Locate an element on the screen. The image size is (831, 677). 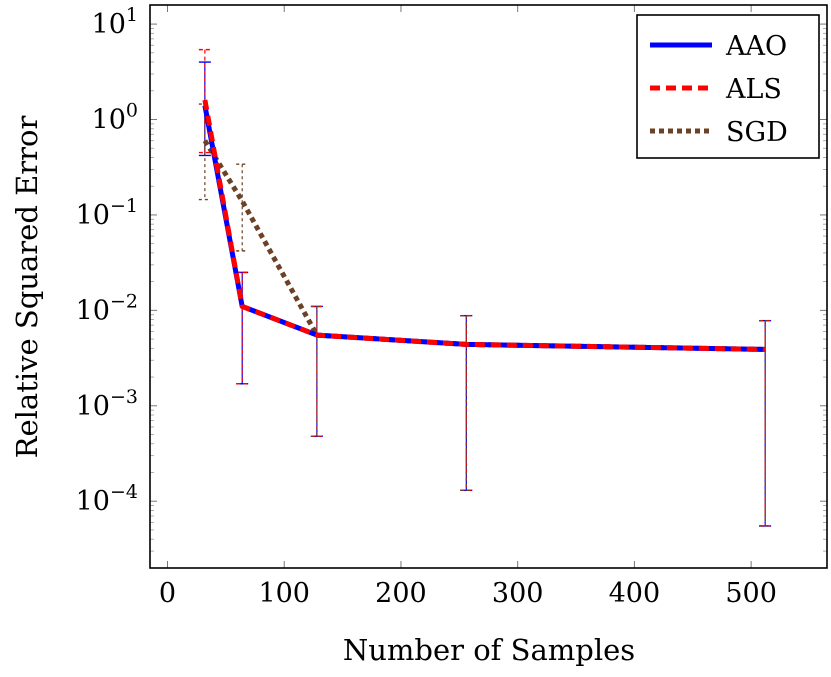
y-tick-label: 10⁰ is located at coordinates (115, 118).